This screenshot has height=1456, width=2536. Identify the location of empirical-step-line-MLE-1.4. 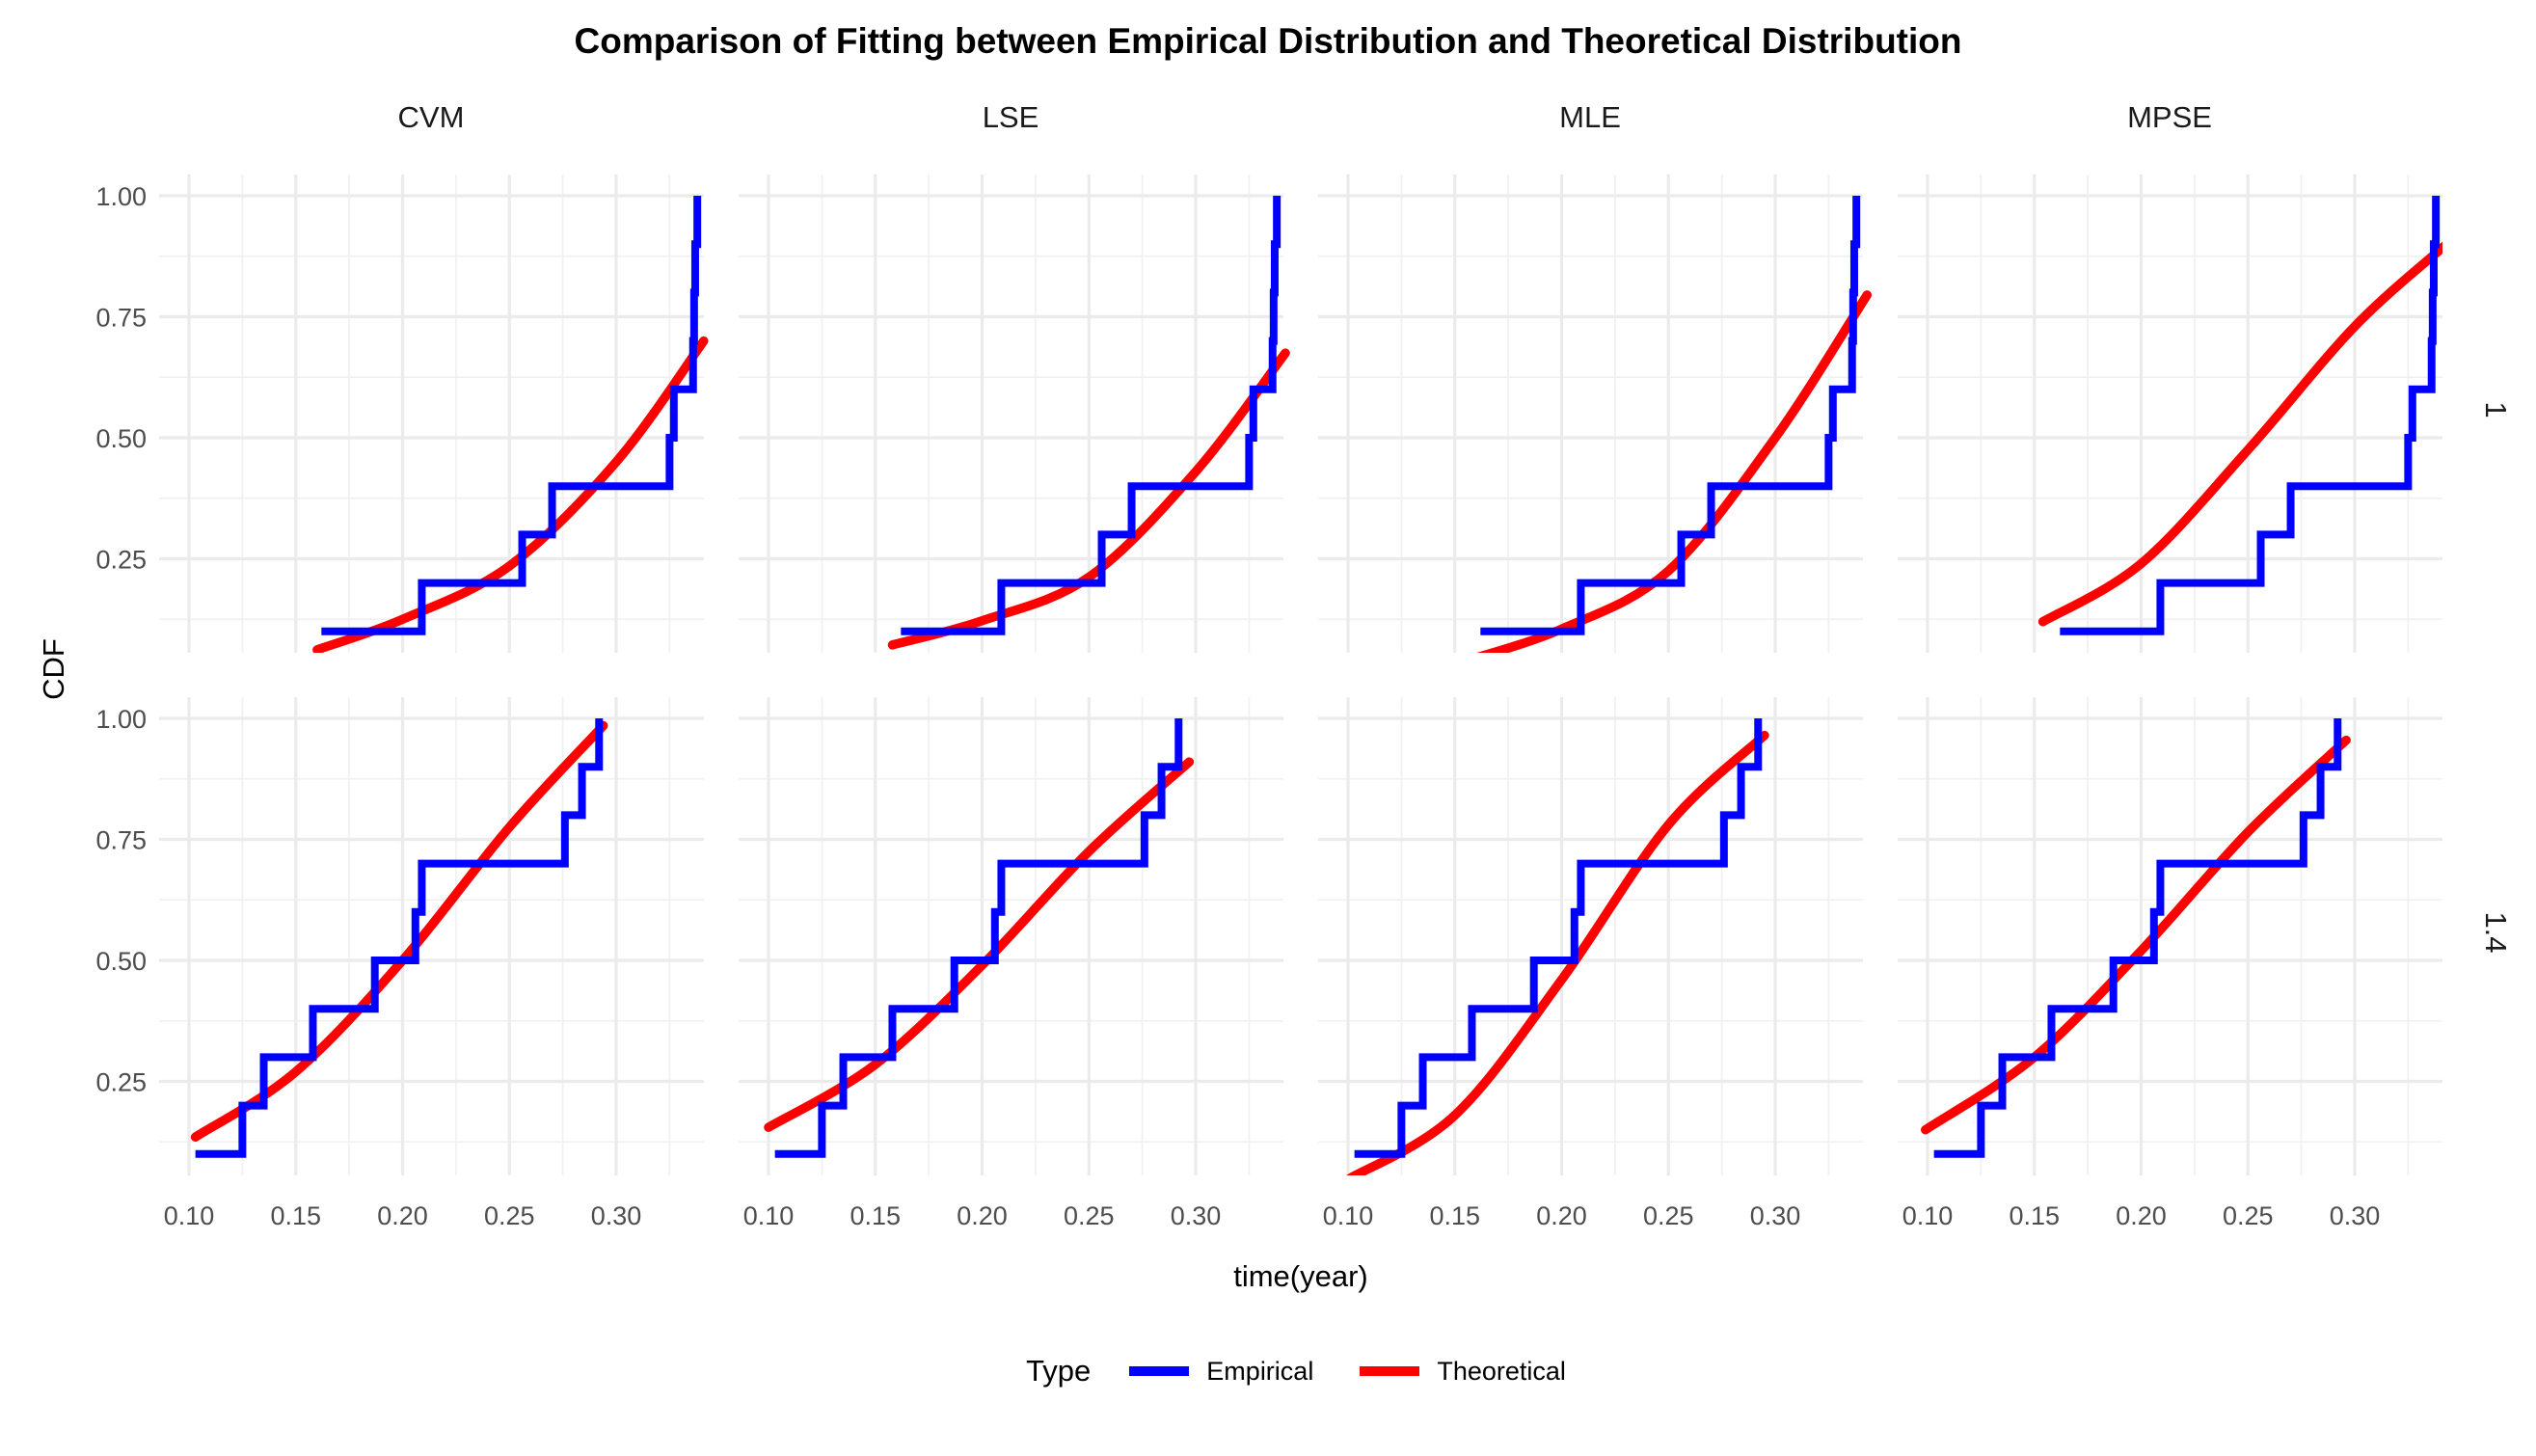
(1558, 938).